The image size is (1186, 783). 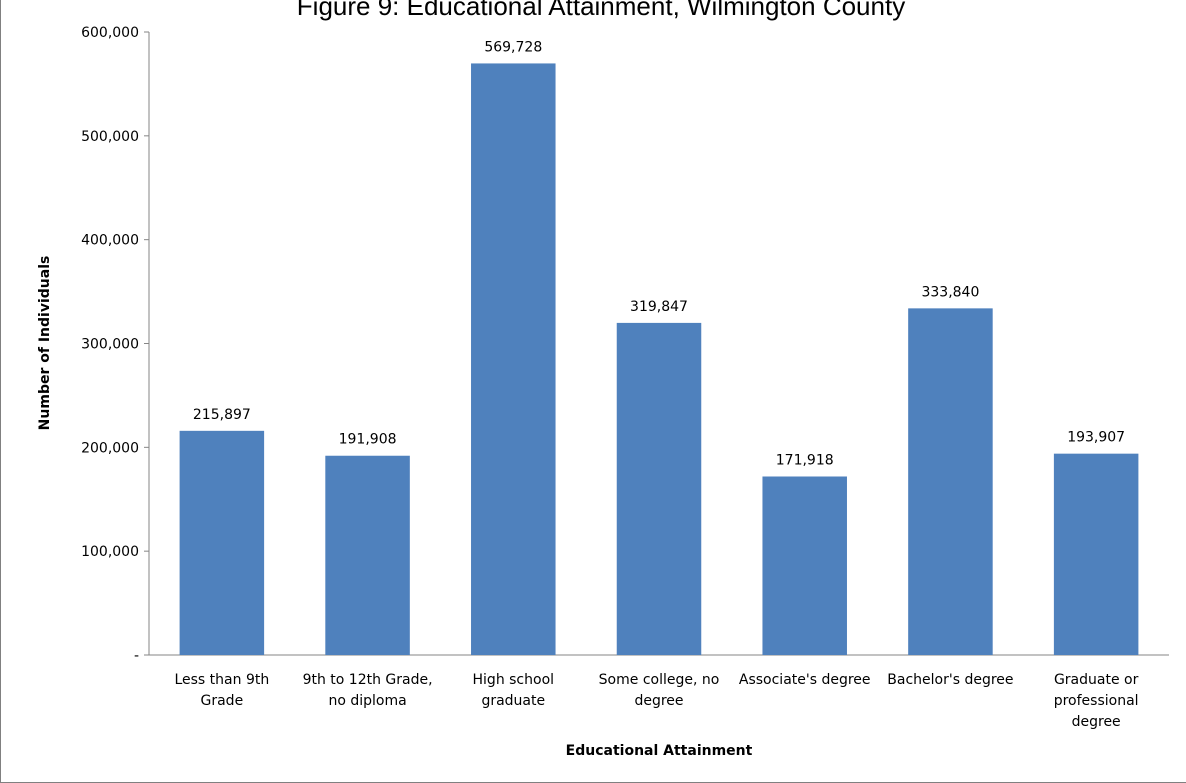 I want to click on bar-data-label: 215,897, so click(x=222, y=415).